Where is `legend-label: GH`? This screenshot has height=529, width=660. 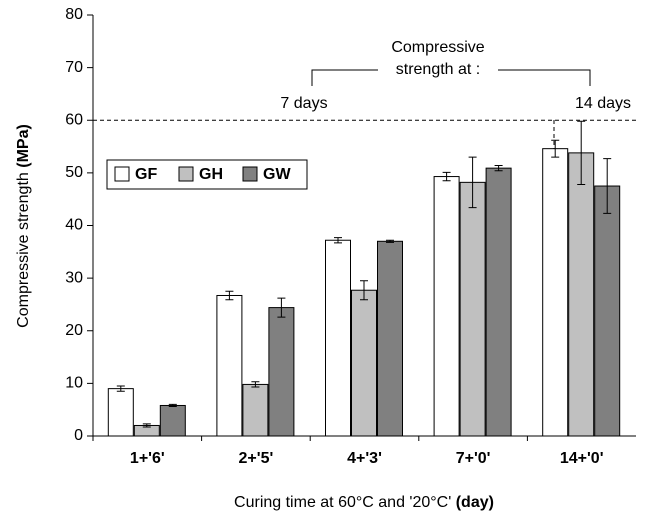
legend-label: GH is located at coordinates (211, 174).